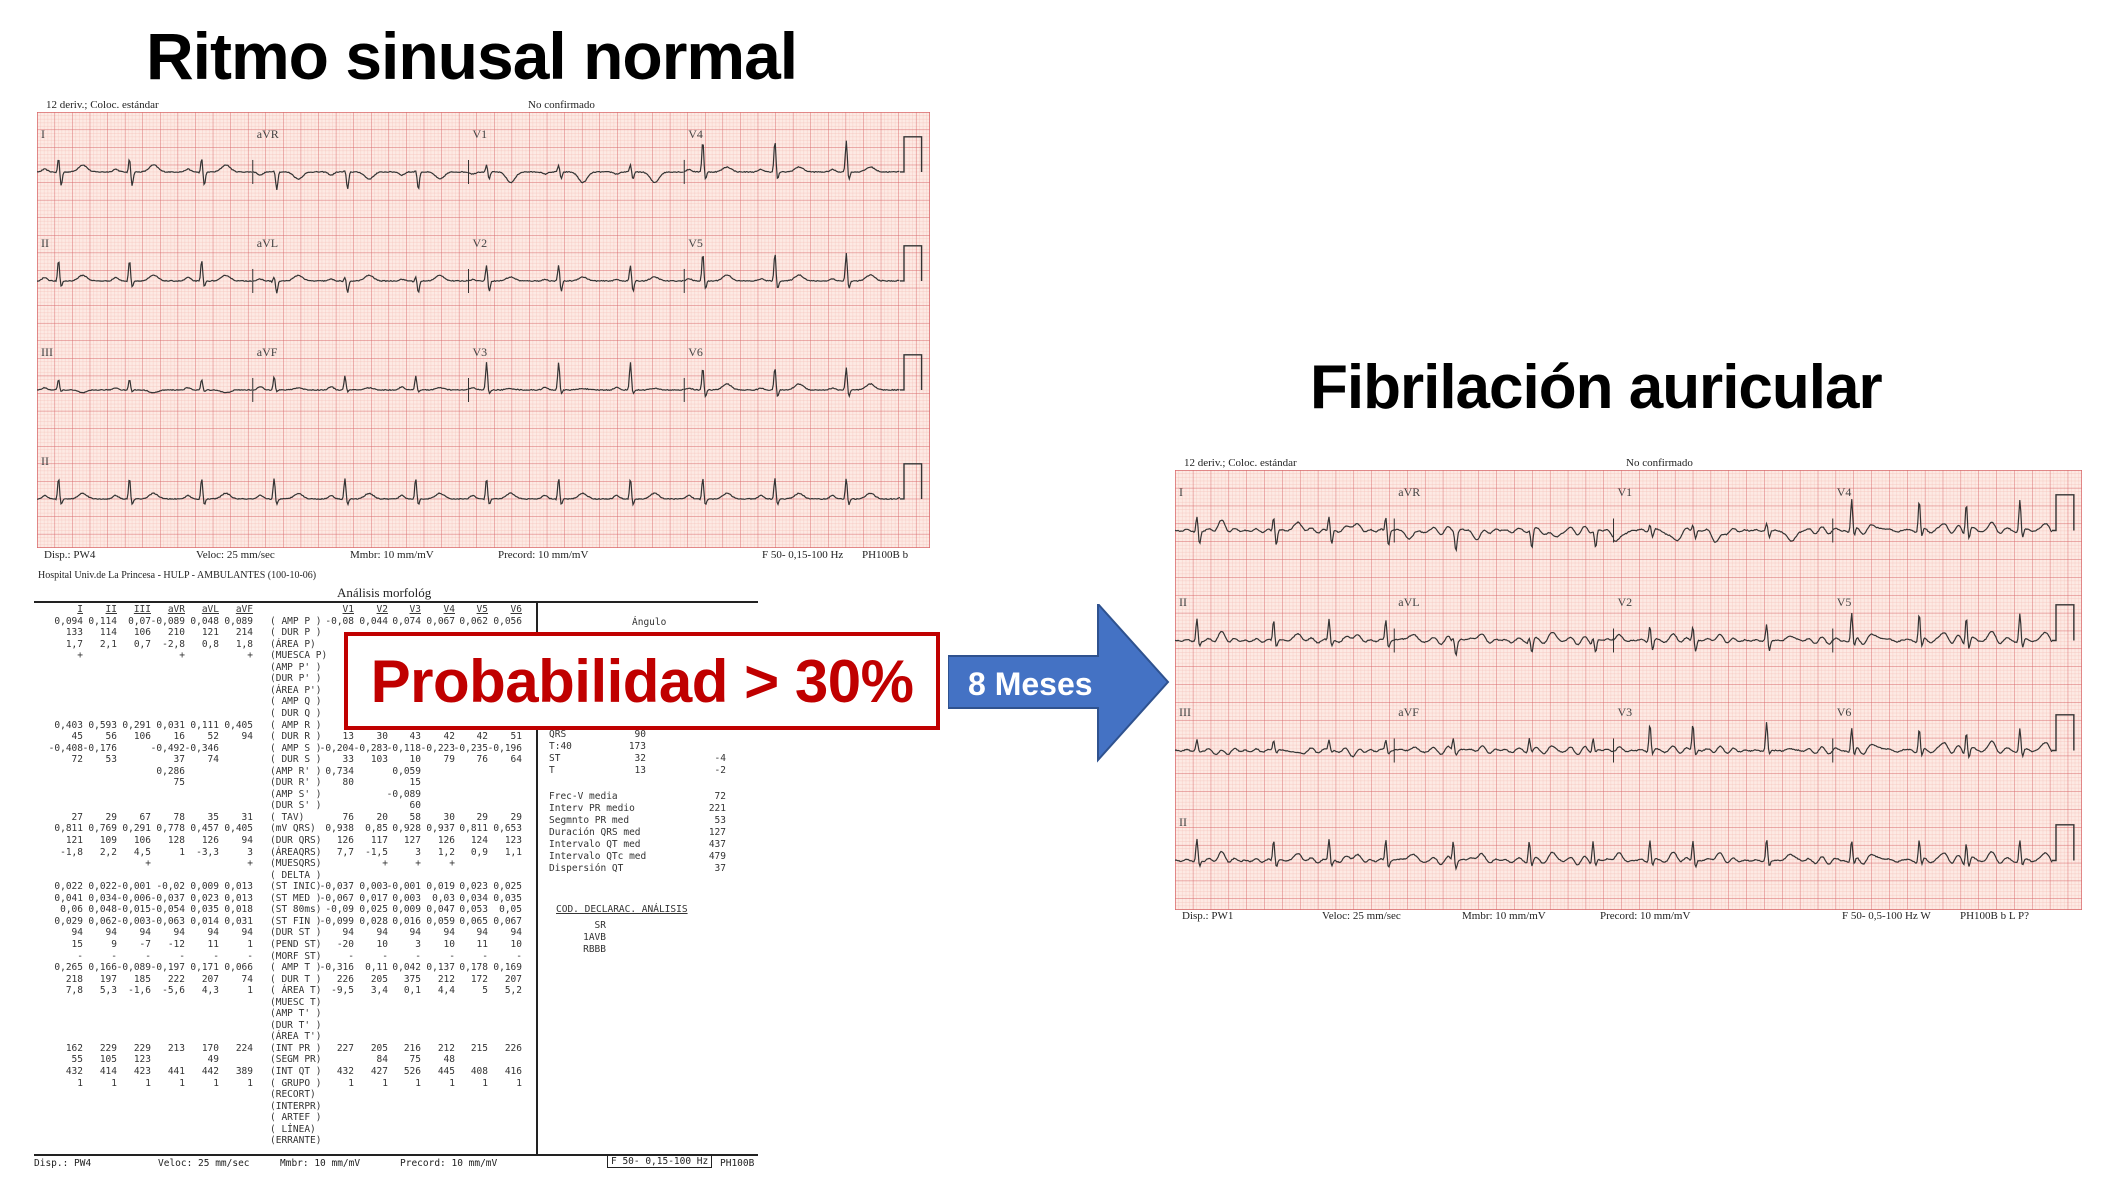 The width and height of the screenshot is (2107, 1185). I want to click on table-cell: 74, so click(247, 979).